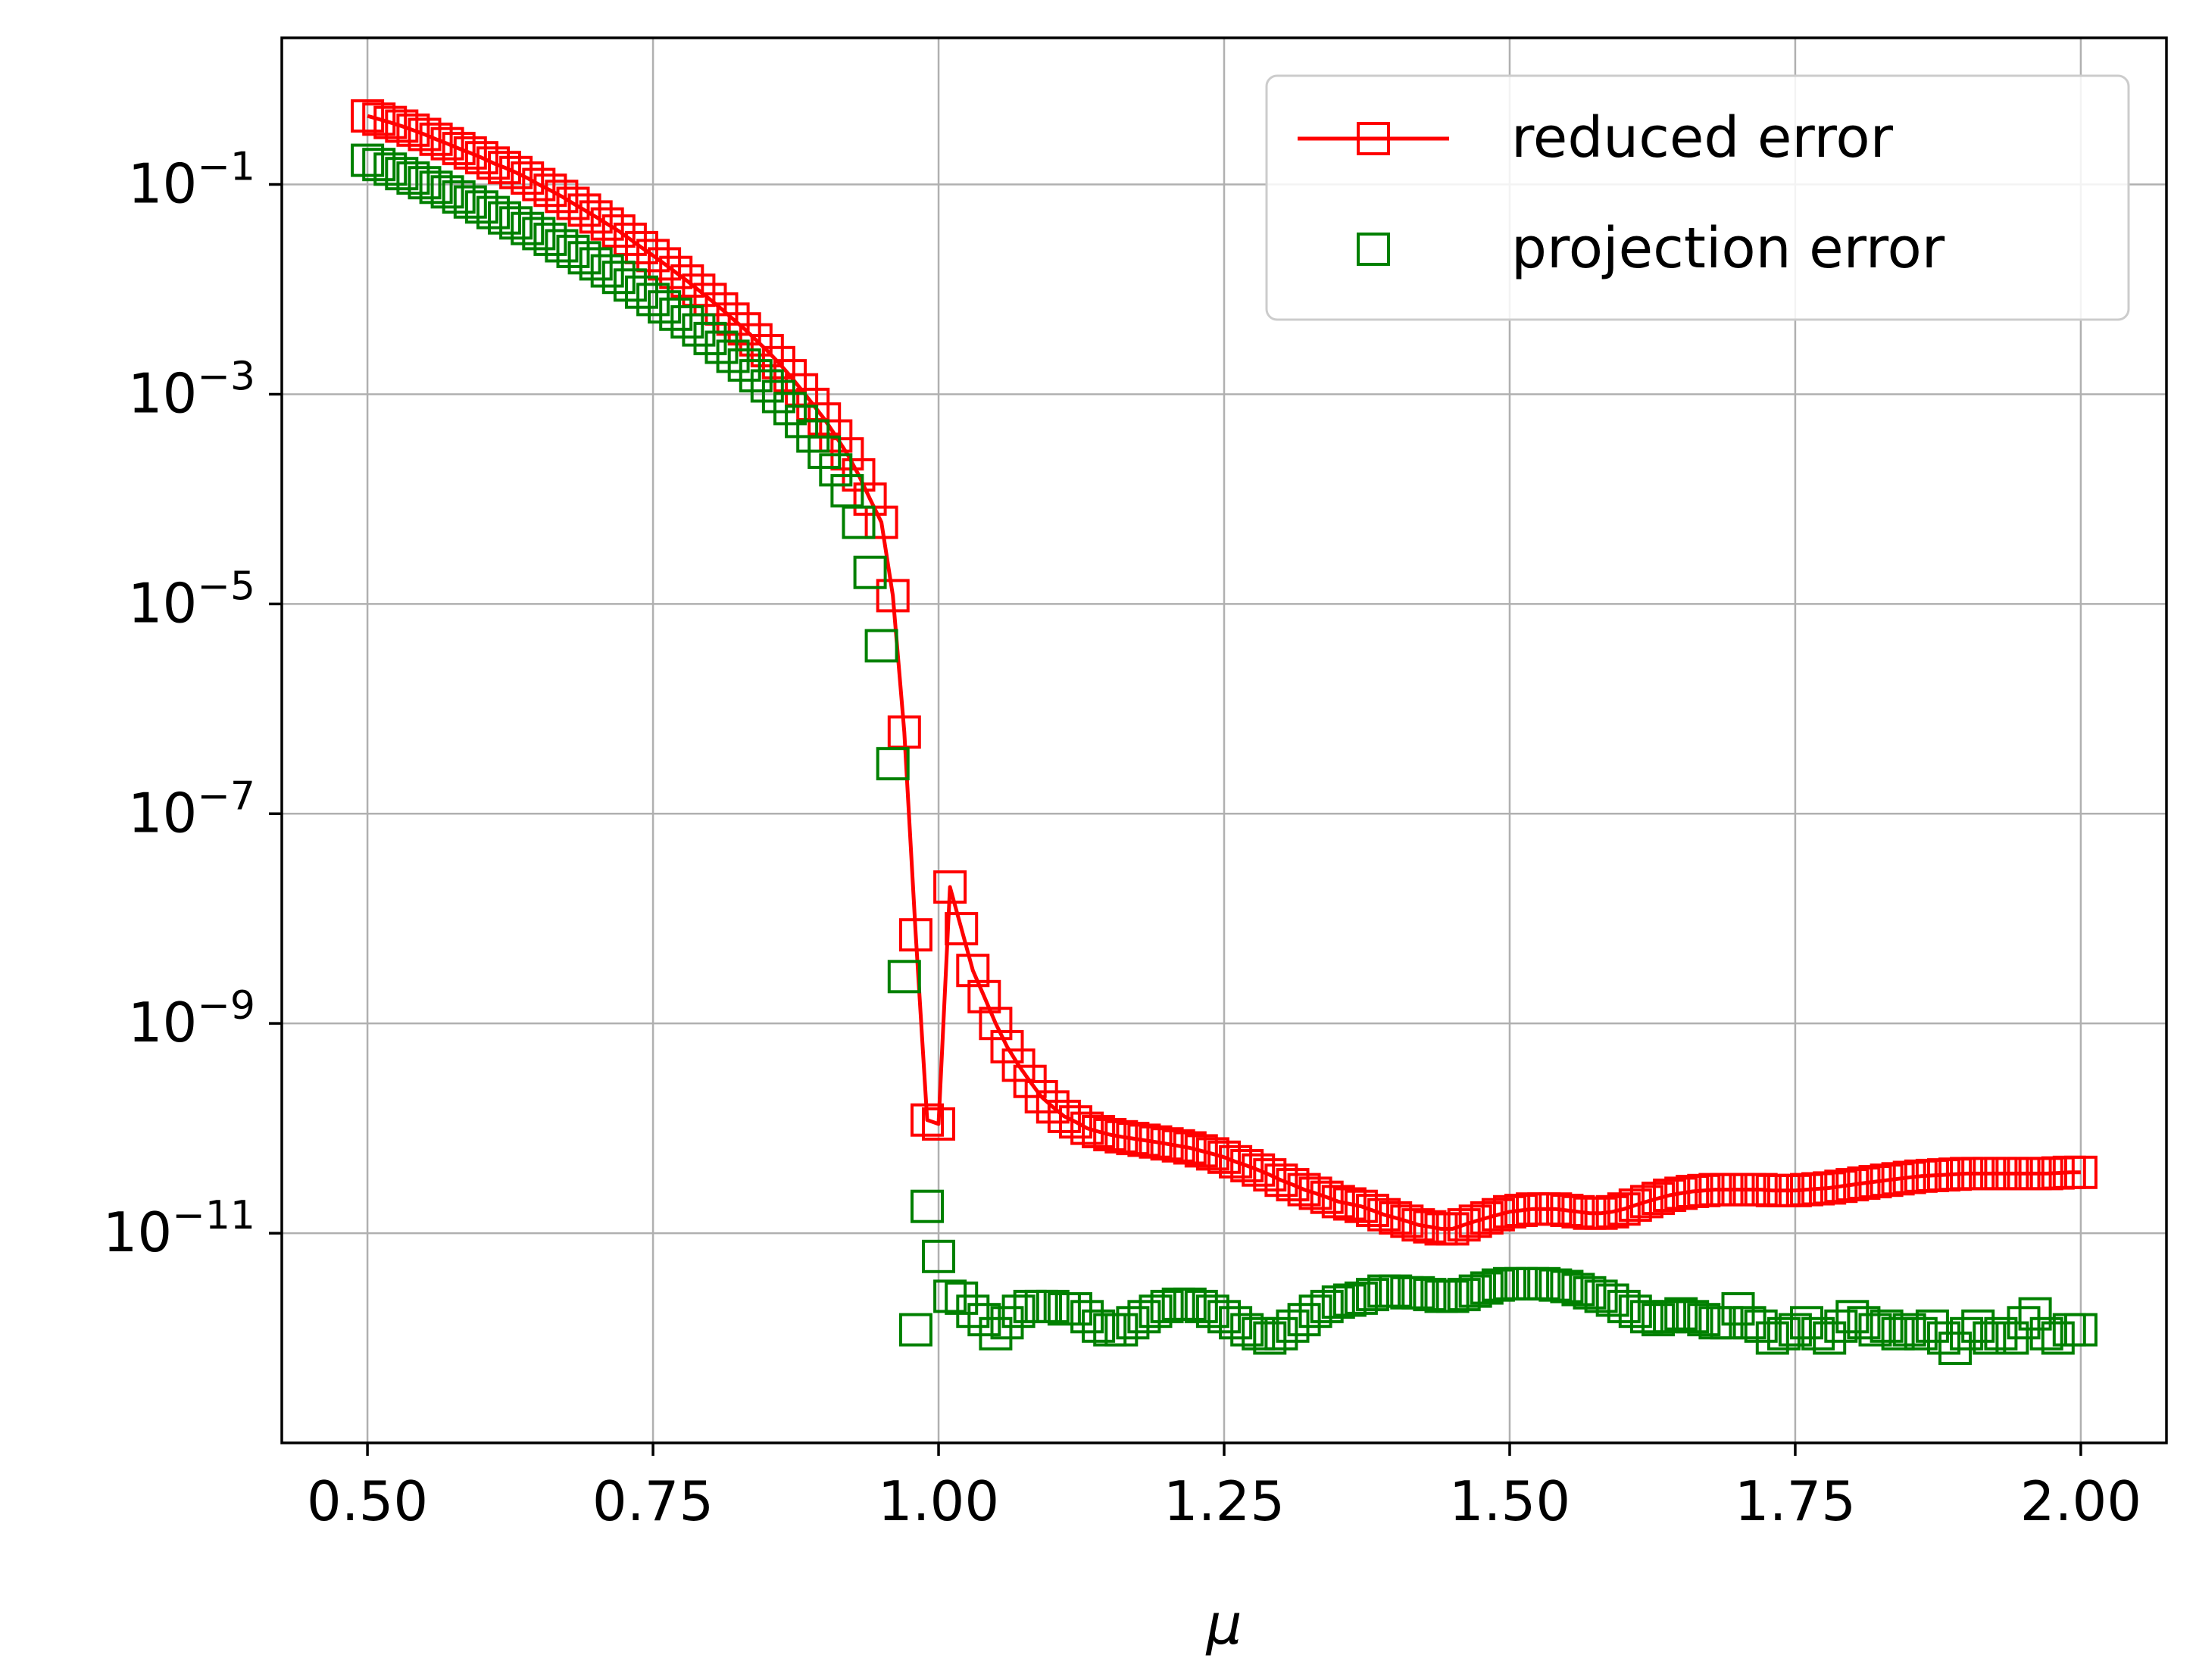 Image resolution: width=2196 pixels, height=1680 pixels. I want to click on x-axis-label: μ, so click(1223, 1624).